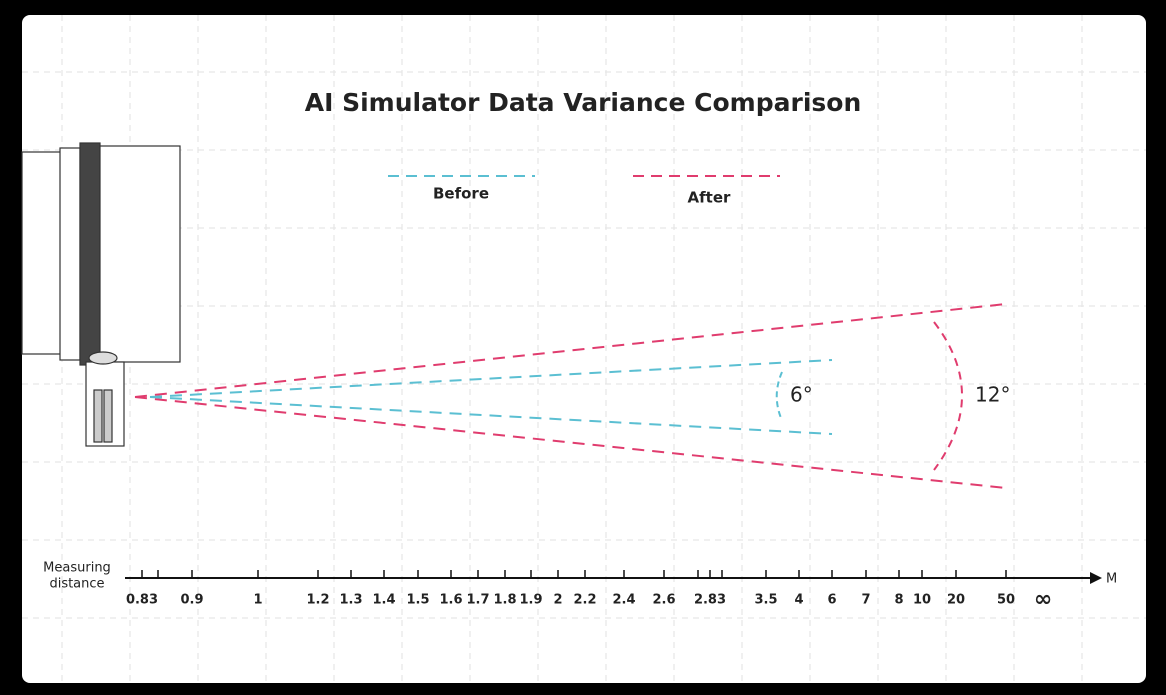 This screenshot has height=695, width=1166. I want to click on tick-label: 1.5, so click(417, 600).